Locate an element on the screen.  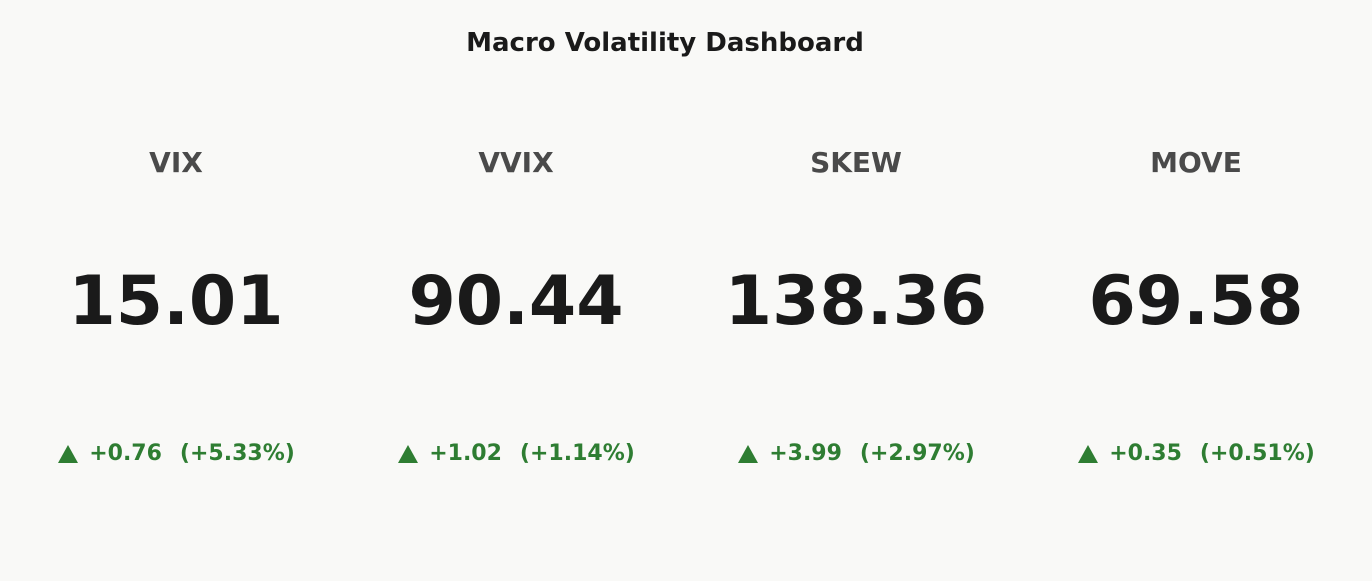
metric-change: +1.02 (+1.14%) is located at coordinates (516, 453).